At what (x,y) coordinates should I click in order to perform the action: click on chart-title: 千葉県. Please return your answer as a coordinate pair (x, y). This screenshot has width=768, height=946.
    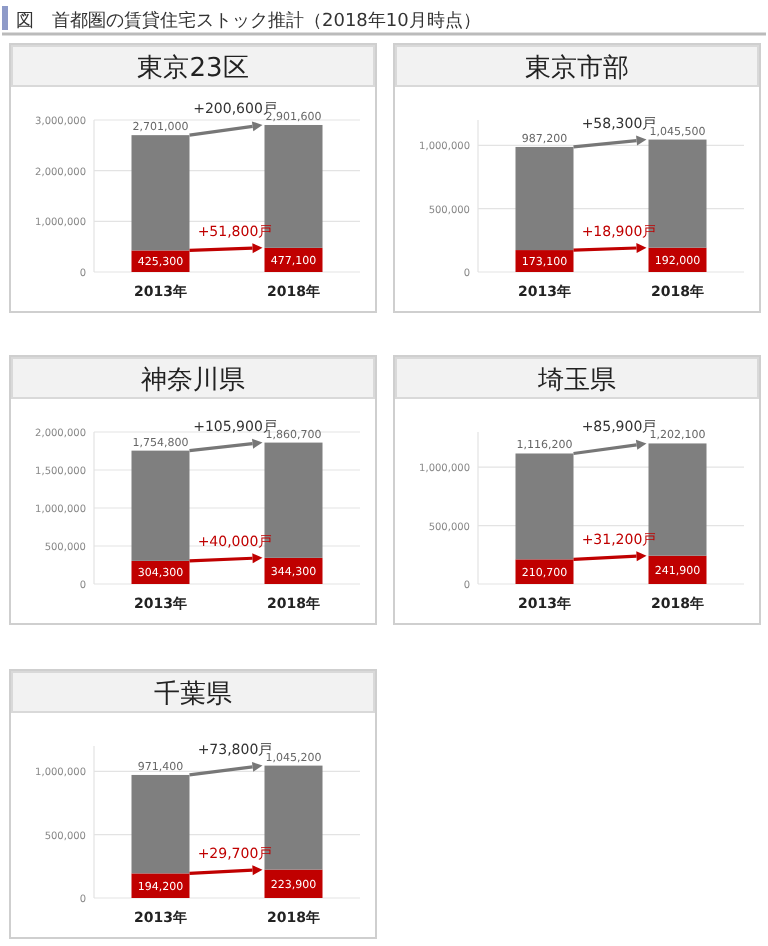
    Looking at the image, I should click on (193, 695).